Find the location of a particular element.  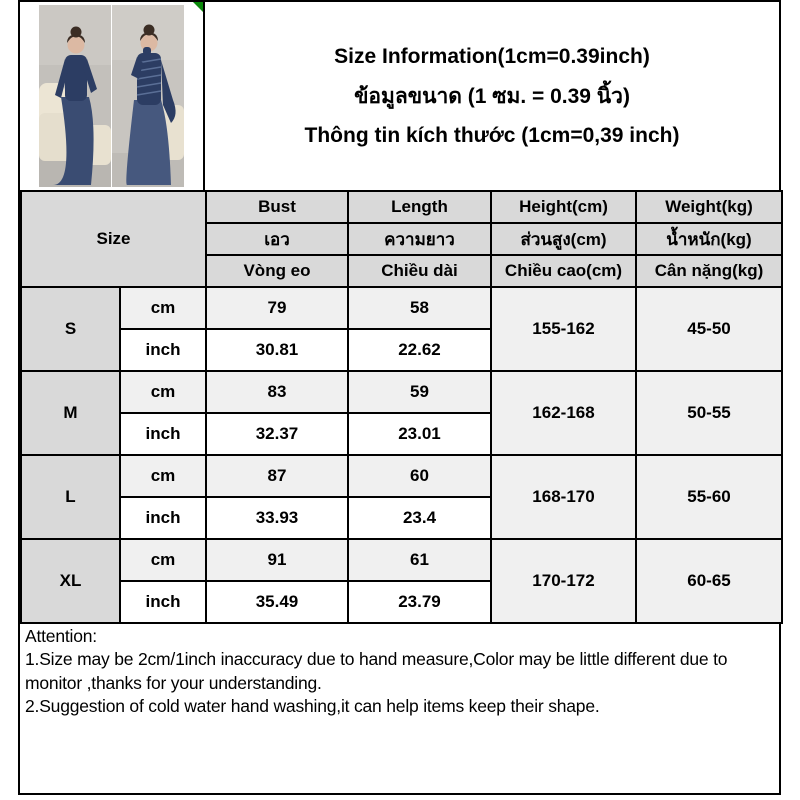

unit-cm-s: cm is located at coordinates (163, 308).